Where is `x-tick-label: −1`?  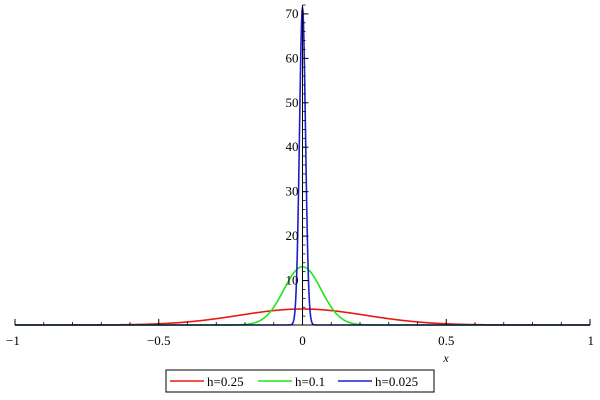 x-tick-label: −1 is located at coordinates (13, 340).